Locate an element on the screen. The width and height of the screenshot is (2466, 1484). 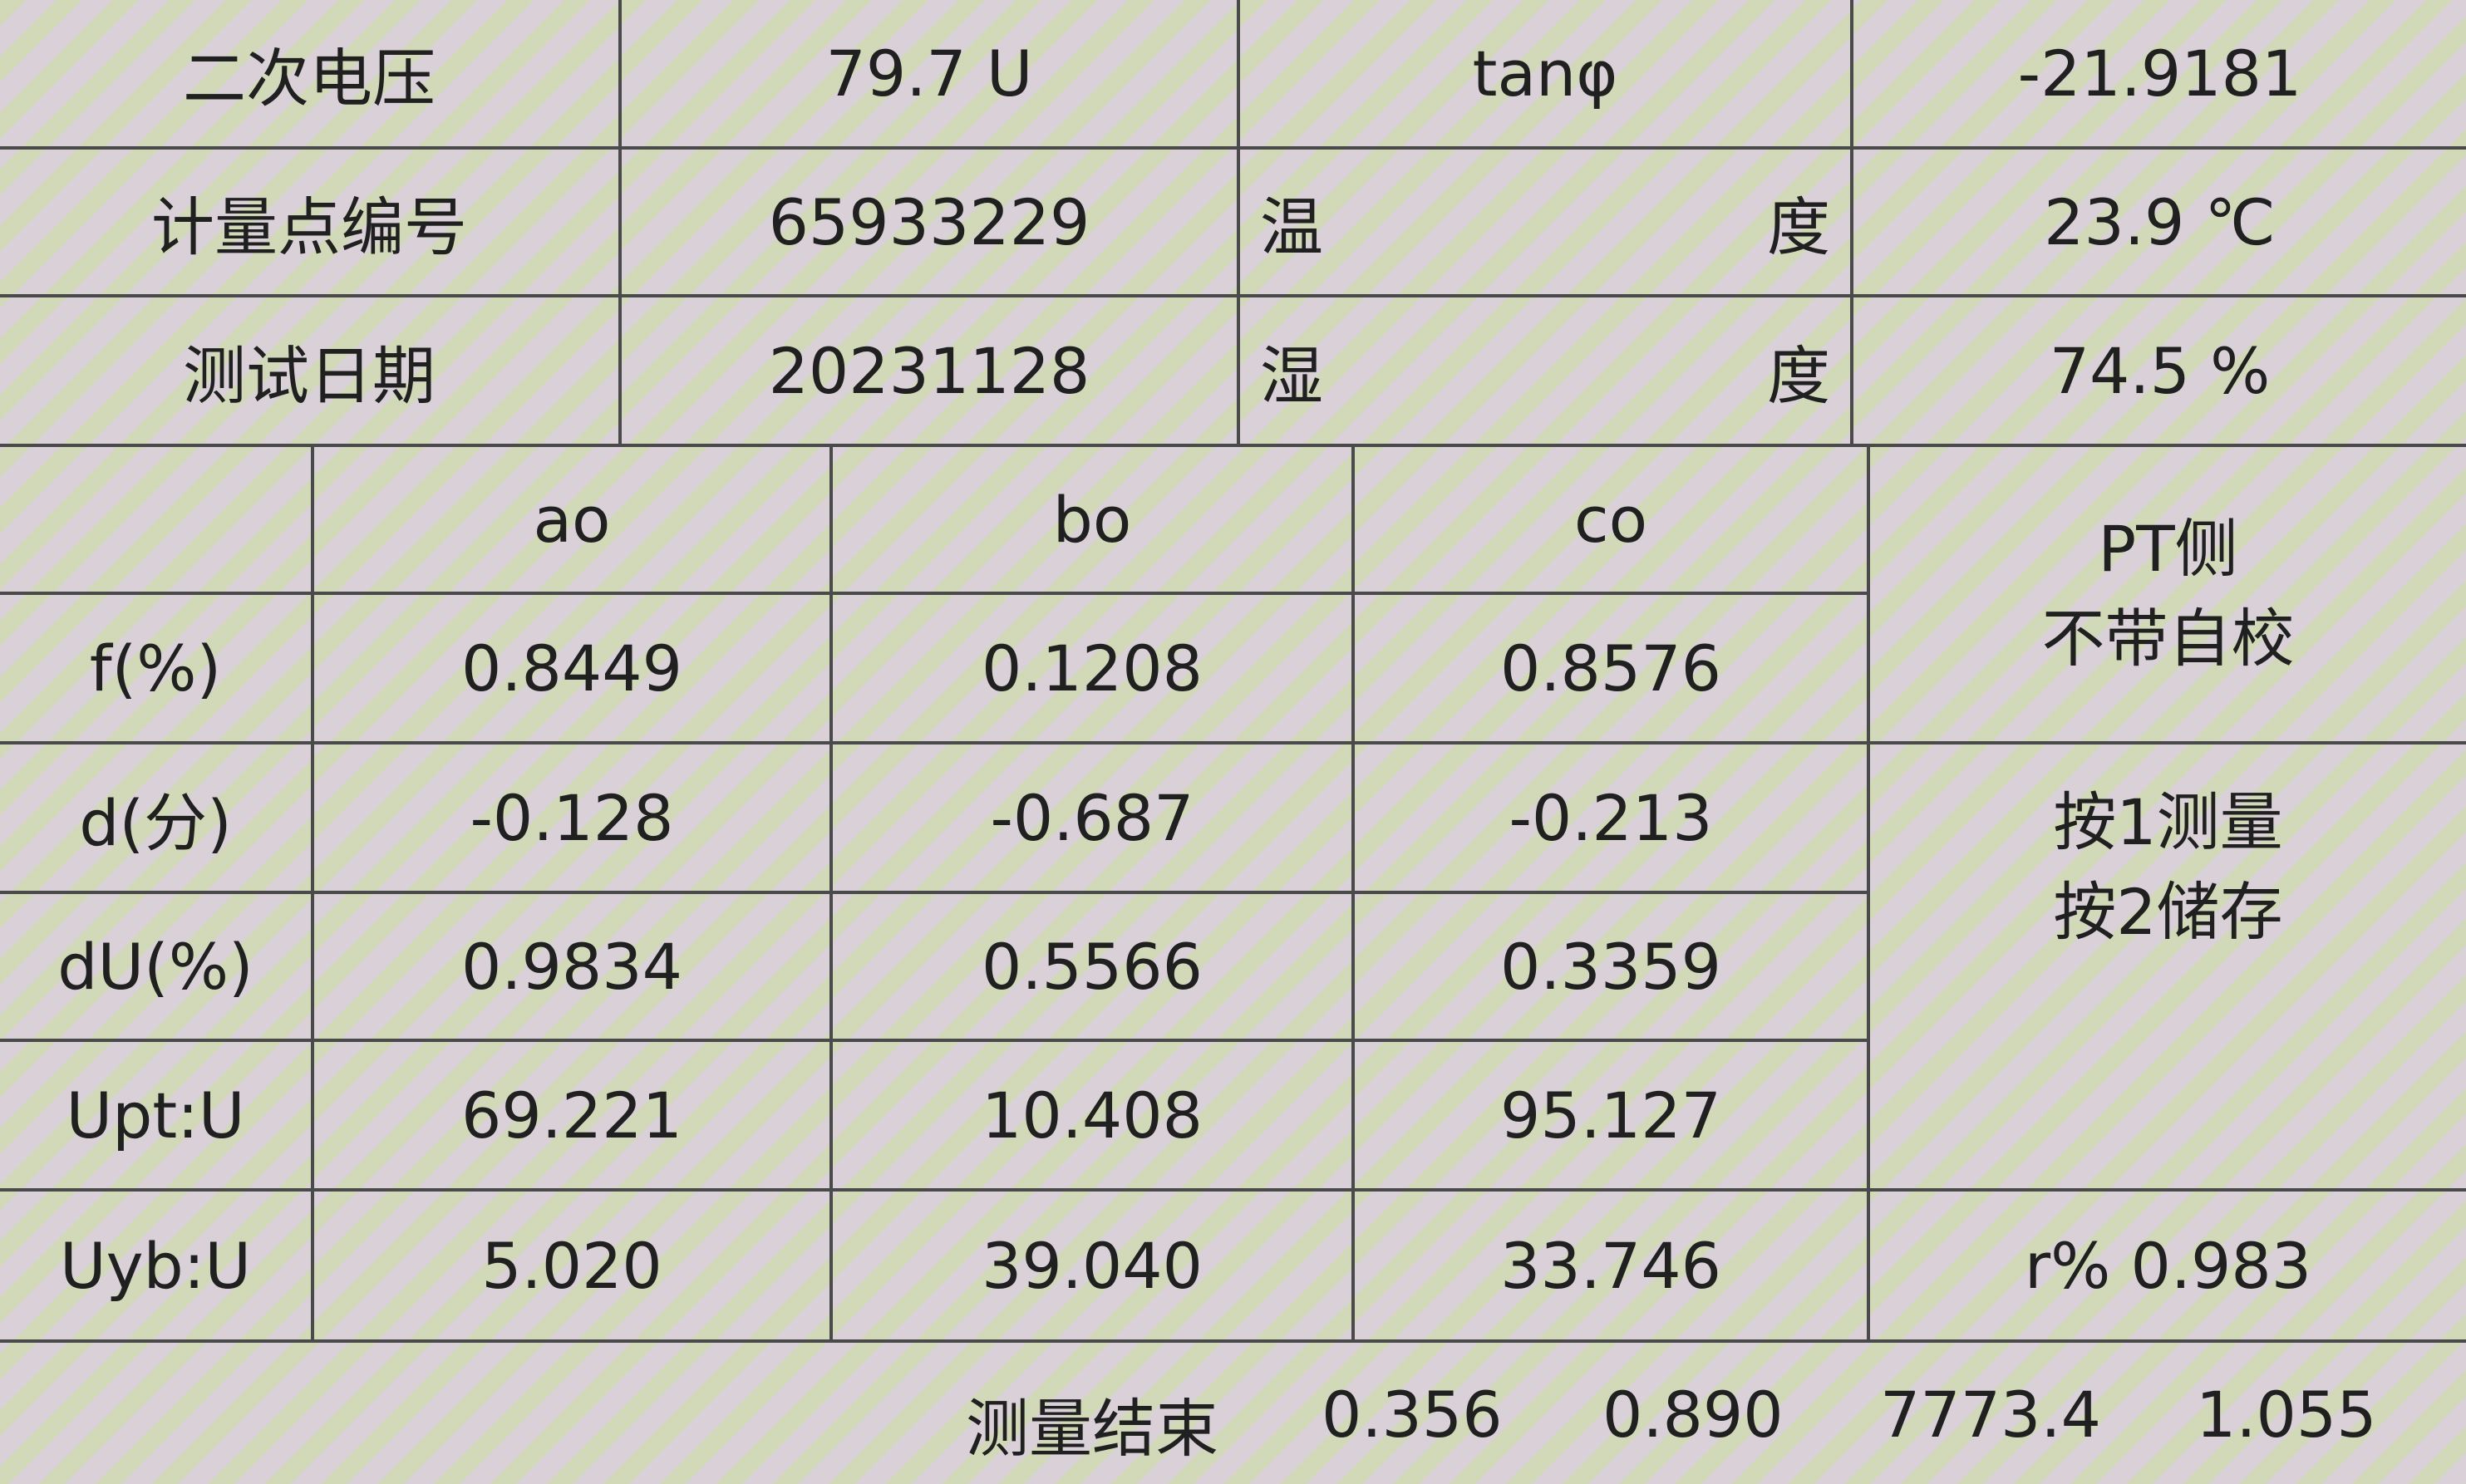
cell-f-bo: 0.1208 is located at coordinates (1094, 669).